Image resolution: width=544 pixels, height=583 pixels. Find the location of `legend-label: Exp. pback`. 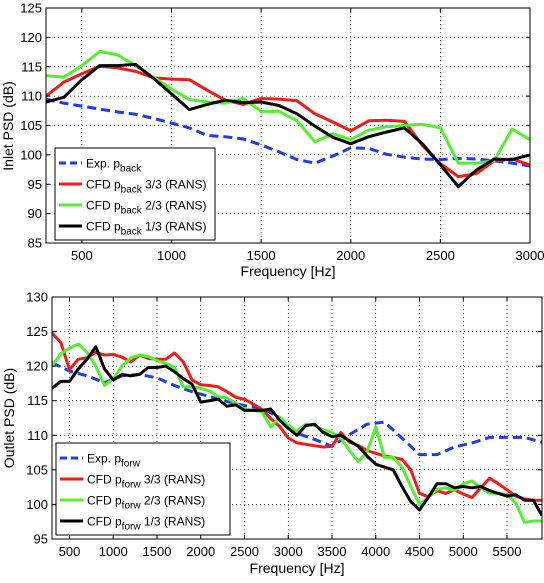

legend-label: Exp. pback is located at coordinates (114, 166).